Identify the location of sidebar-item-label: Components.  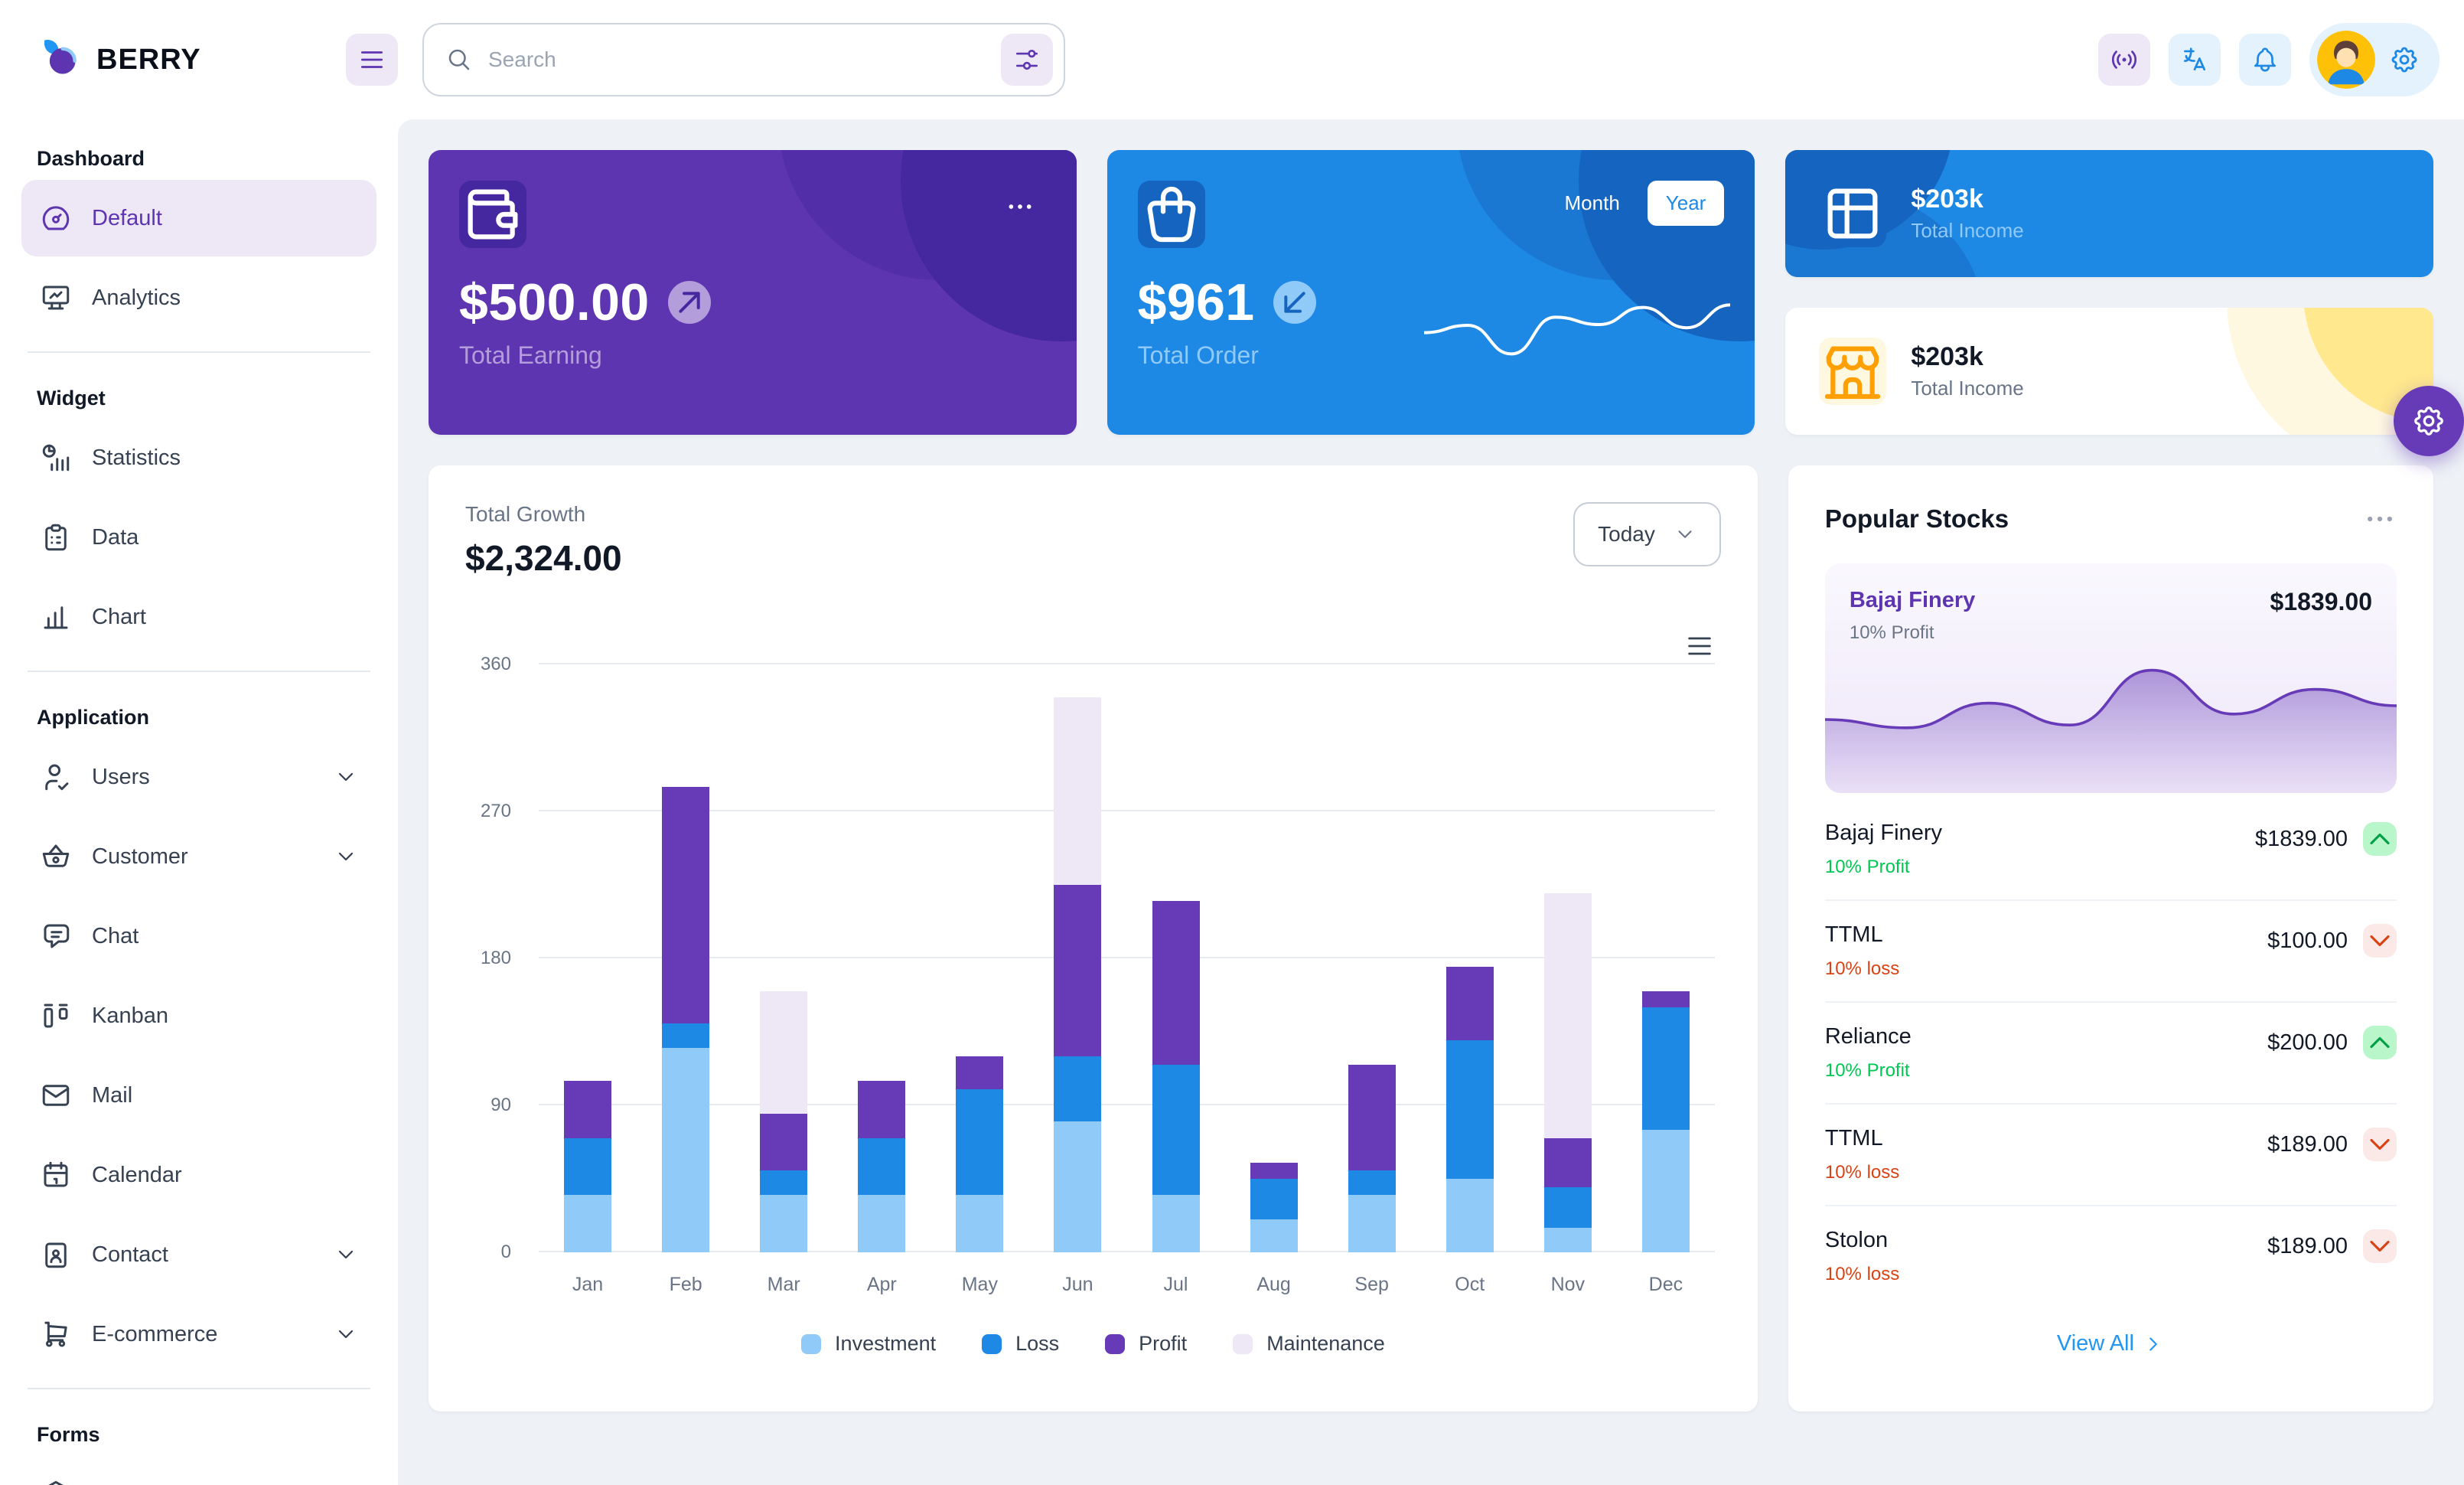
(225, 1483).